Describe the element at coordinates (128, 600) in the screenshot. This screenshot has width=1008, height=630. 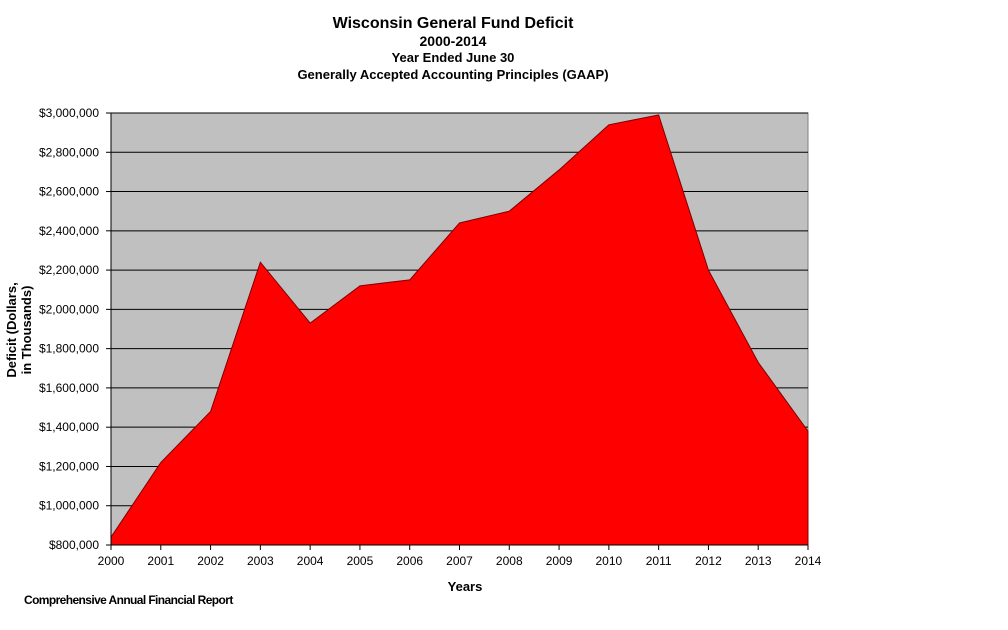
I see `footer-report-name: Comprehensive Annual Financial Report` at that location.